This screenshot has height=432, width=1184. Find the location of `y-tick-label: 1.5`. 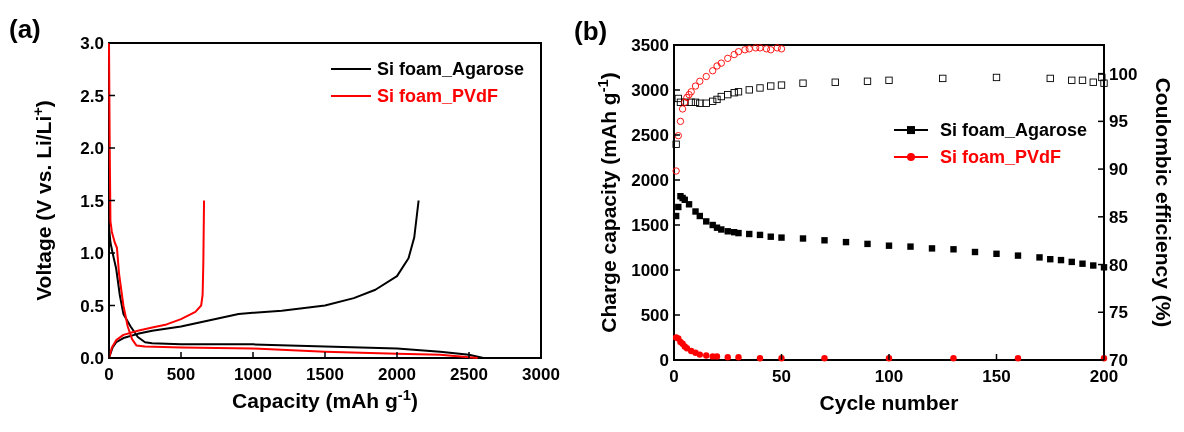

y-tick-label: 1.5 is located at coordinates (92, 201).